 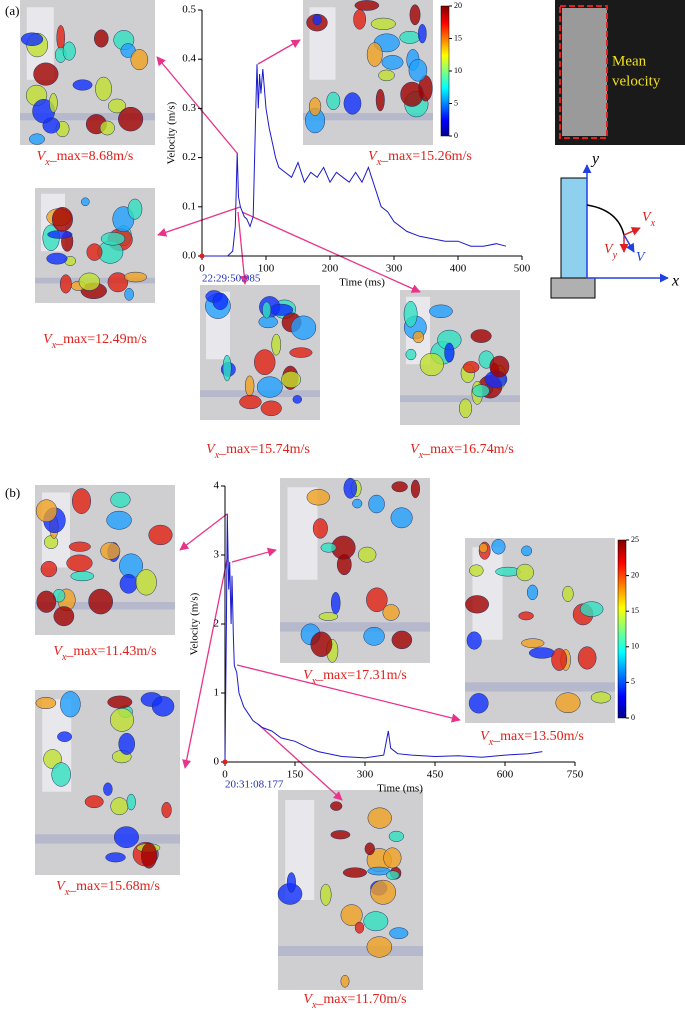 I want to click on y-tick-label: 0.3, so click(x=189, y=108).